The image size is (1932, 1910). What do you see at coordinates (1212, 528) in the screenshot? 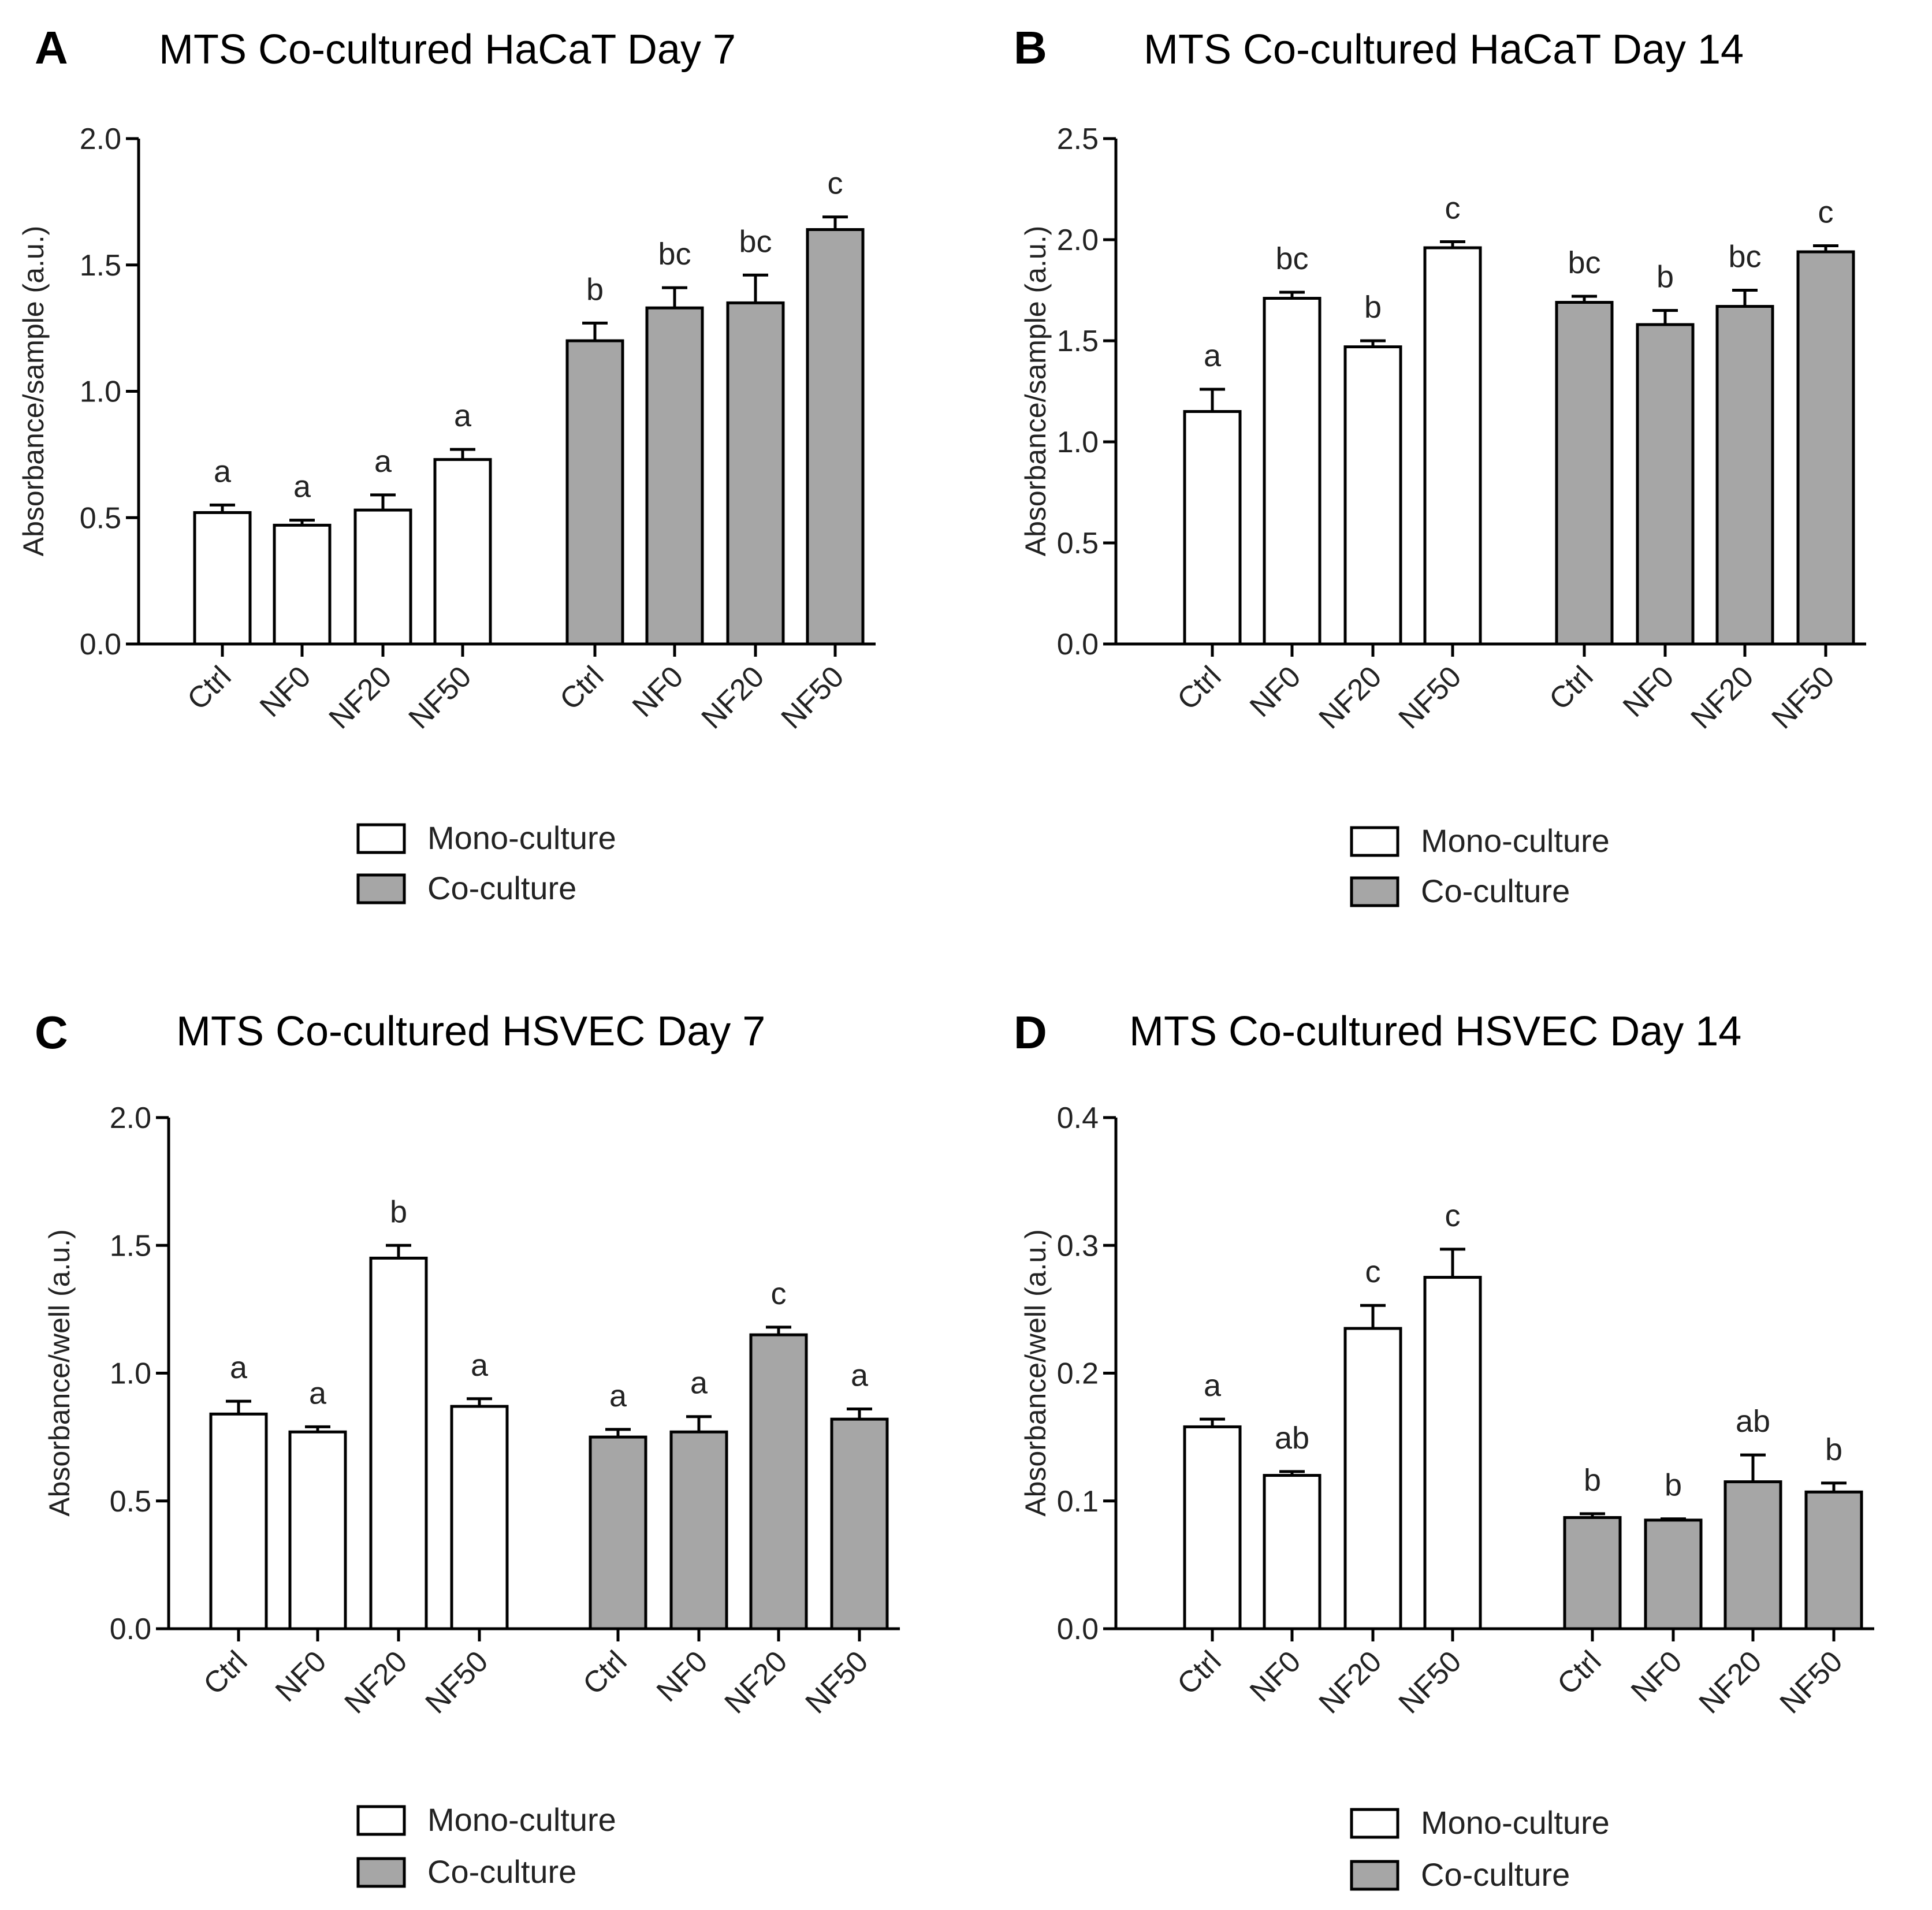
I see `bar-mono-ctrl` at bounding box center [1212, 528].